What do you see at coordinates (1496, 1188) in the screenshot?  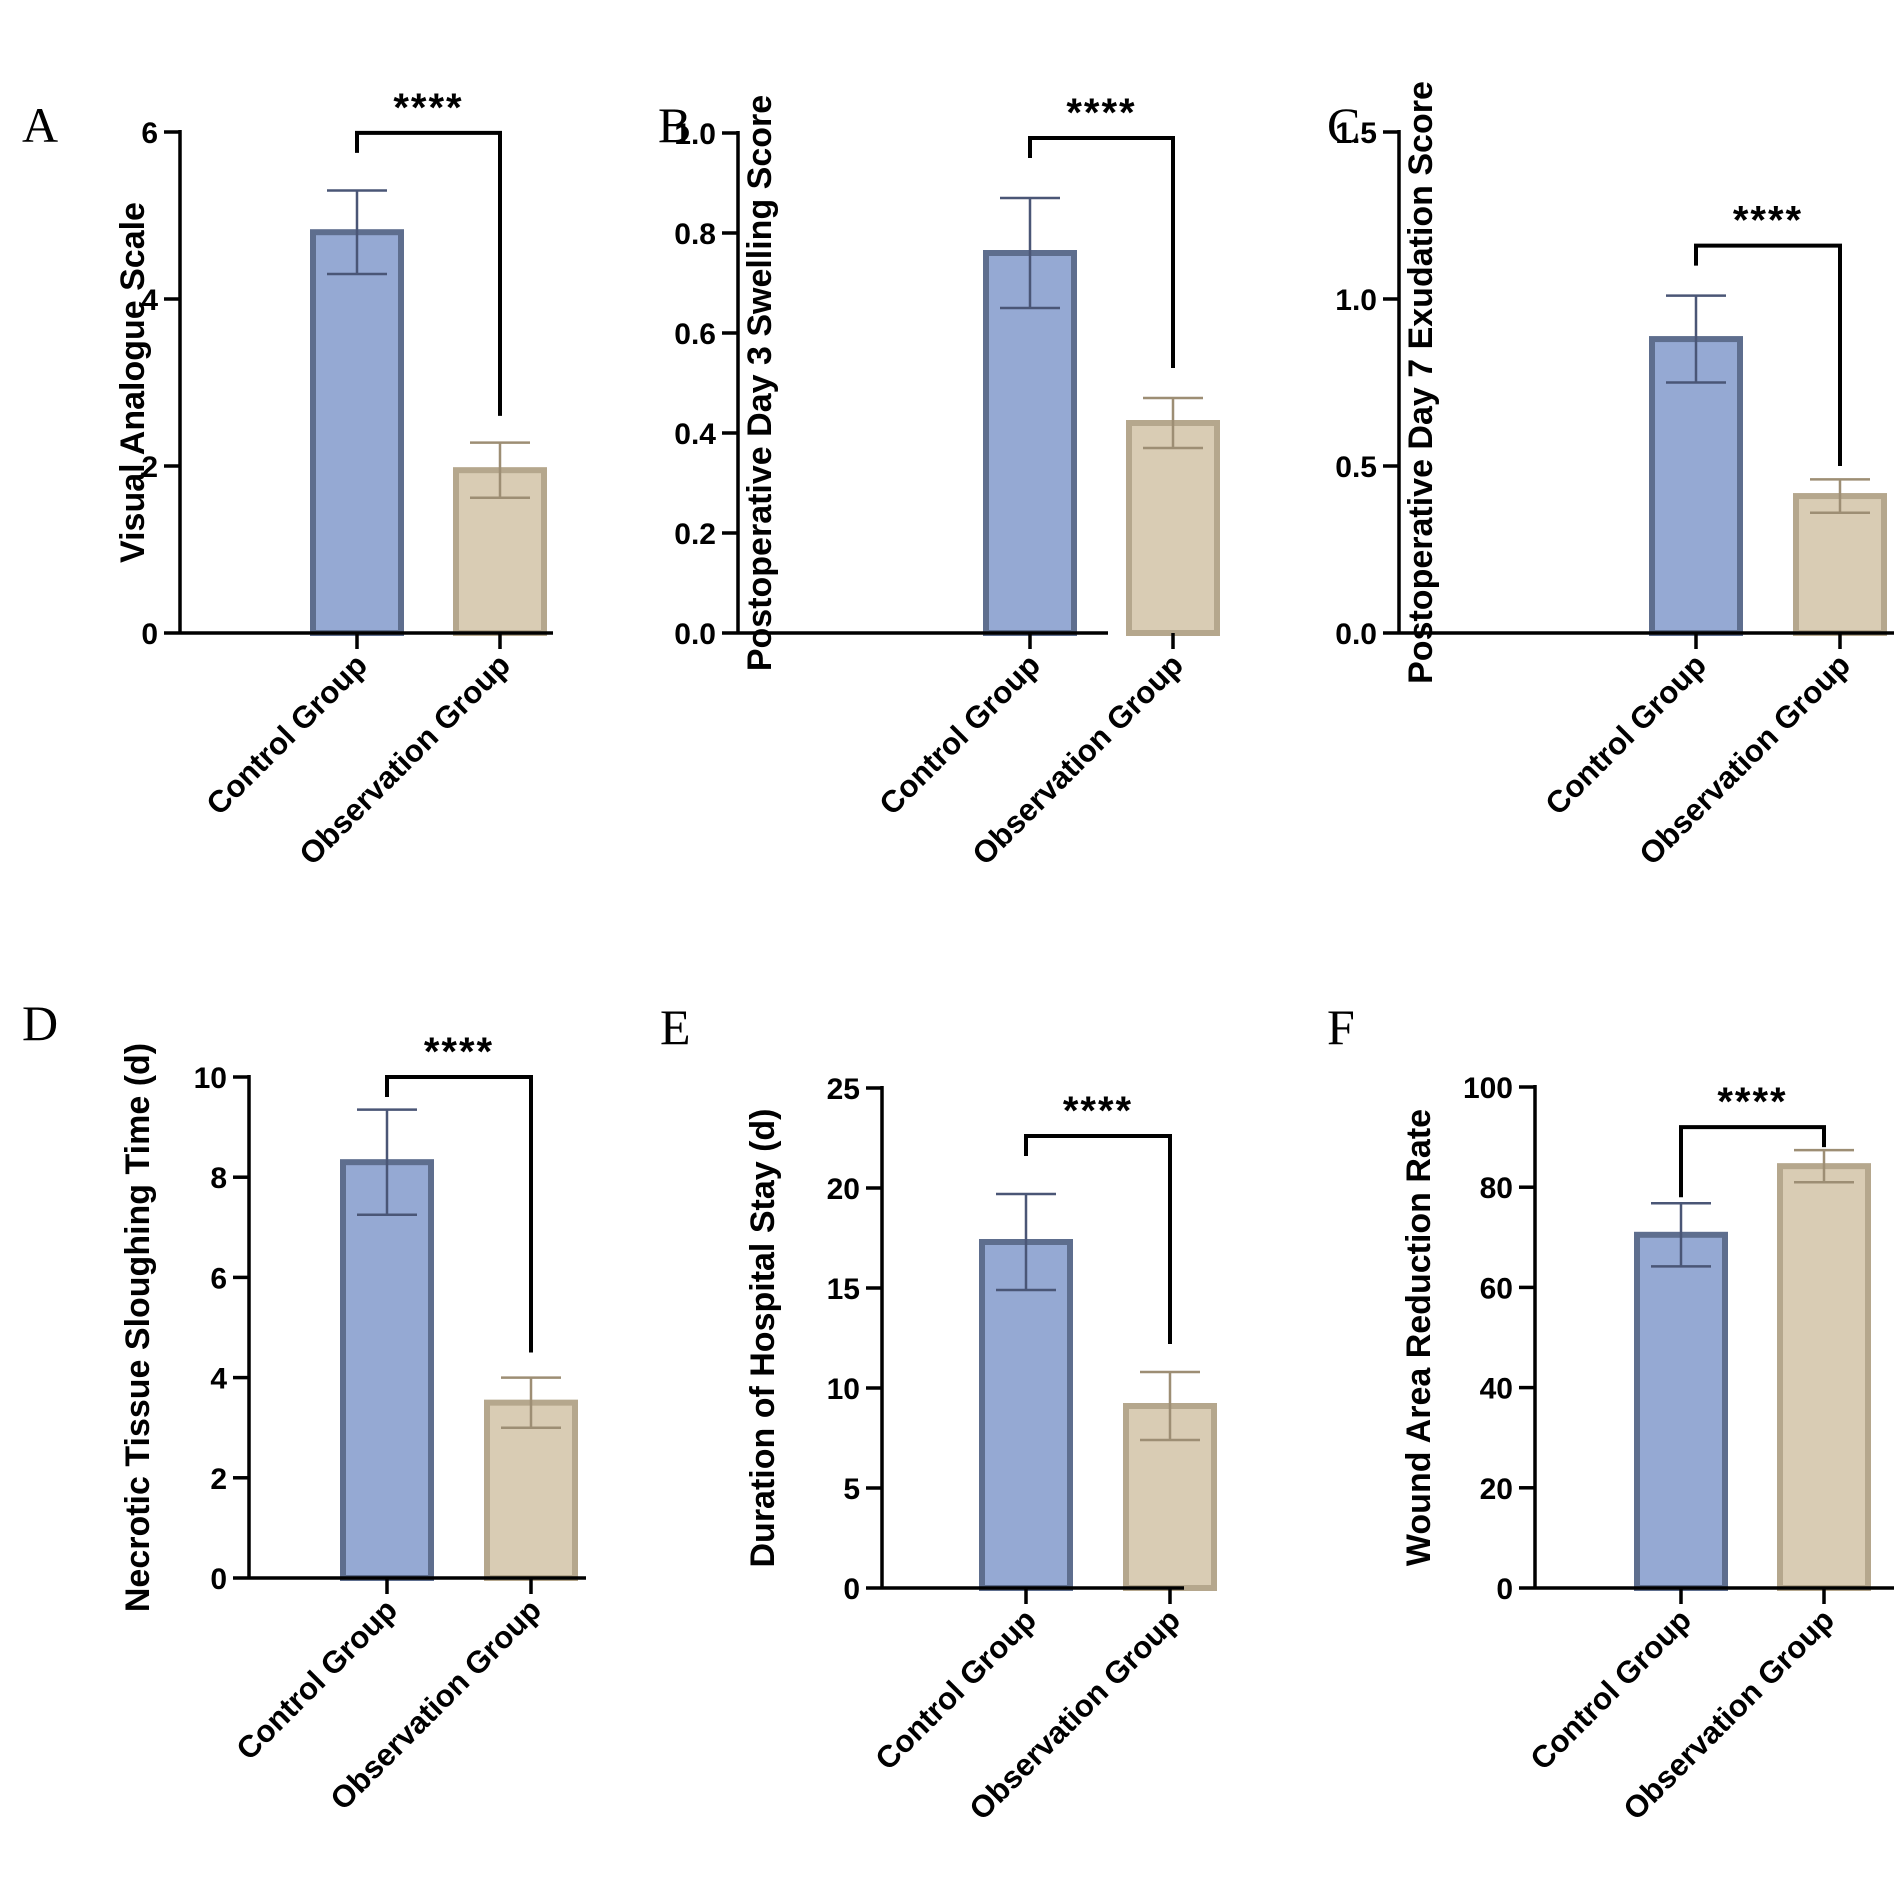 I see `panel-f-ytick-label: 80` at bounding box center [1496, 1188].